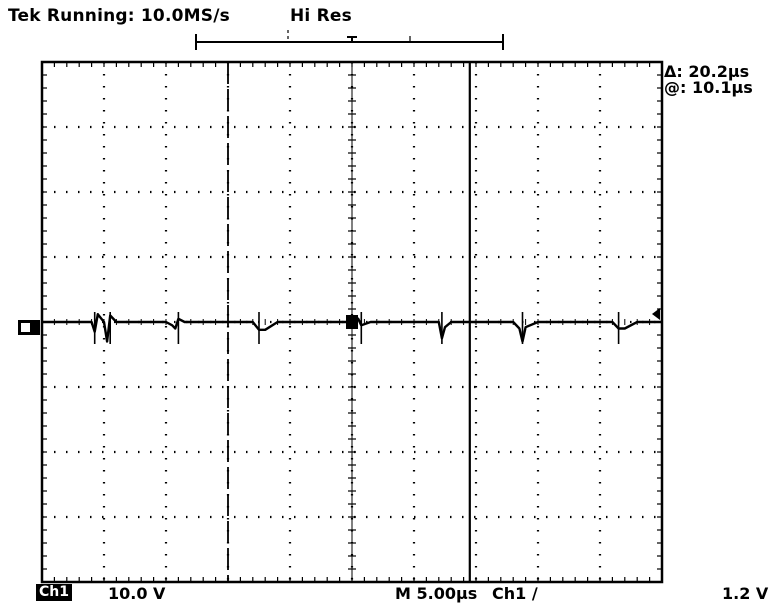  Describe the element at coordinates (25, 327) in the screenshot. I see `channel-ground-marker-inner` at that location.